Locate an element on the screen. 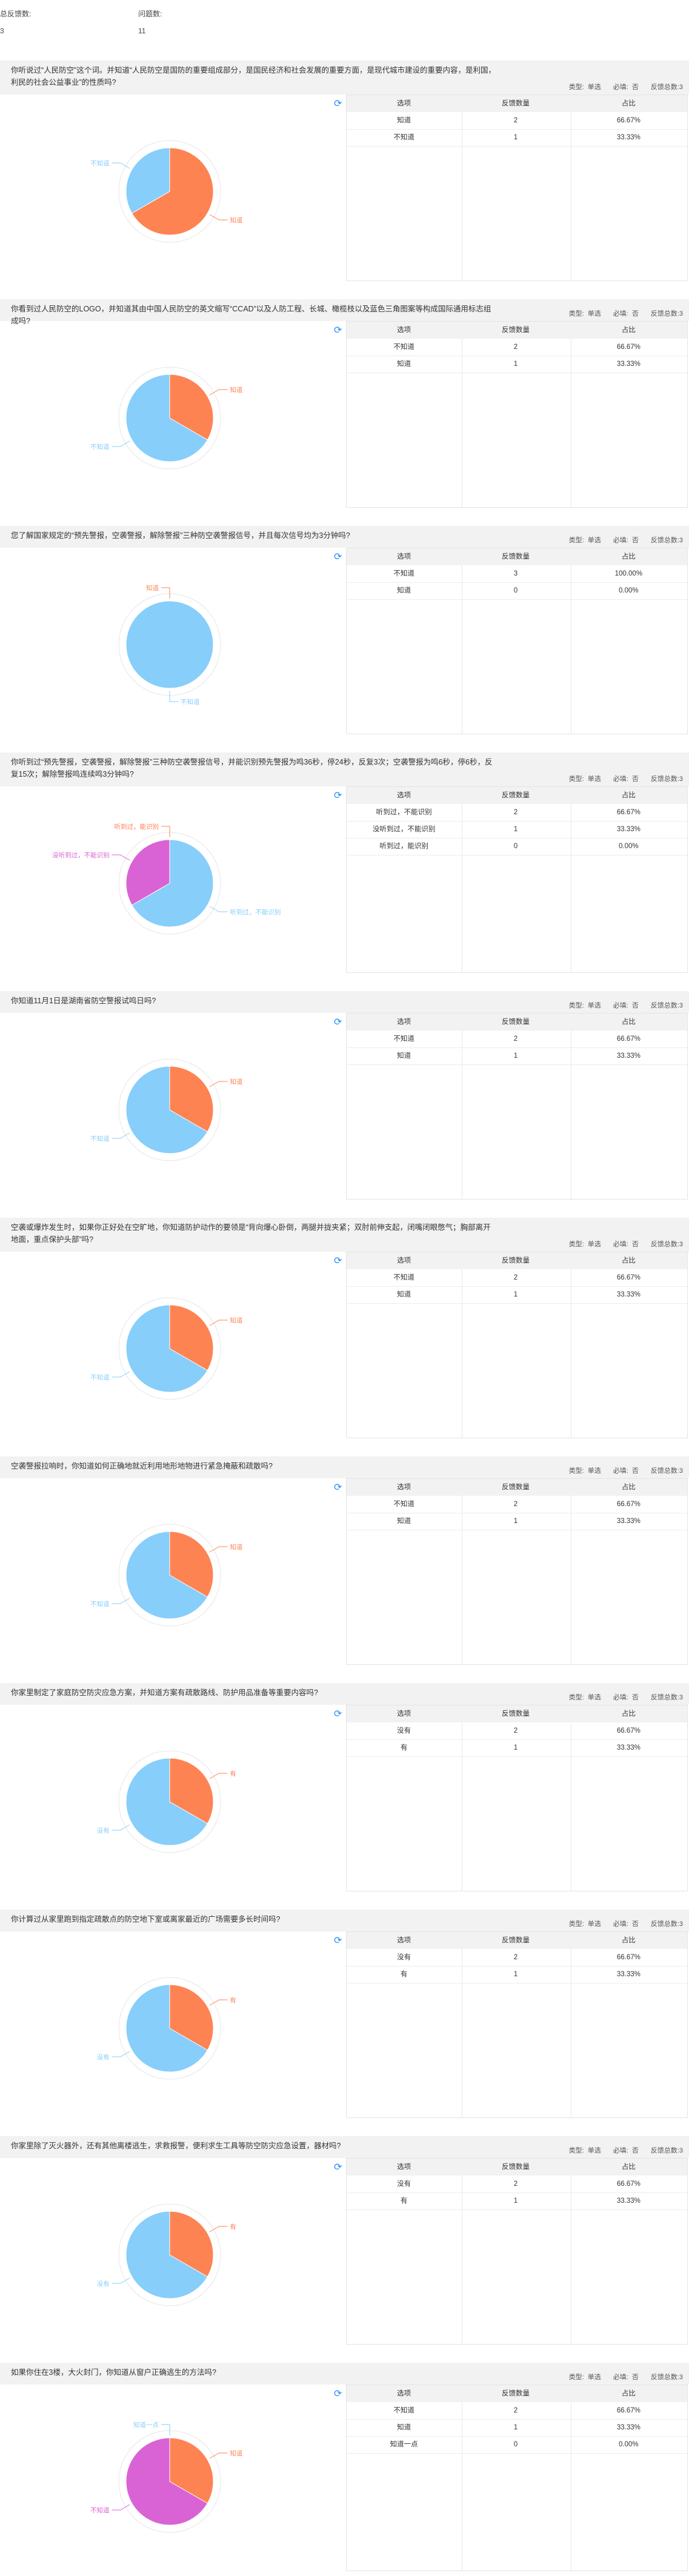  table-row: 知道 1 33.33% is located at coordinates (517, 1056).